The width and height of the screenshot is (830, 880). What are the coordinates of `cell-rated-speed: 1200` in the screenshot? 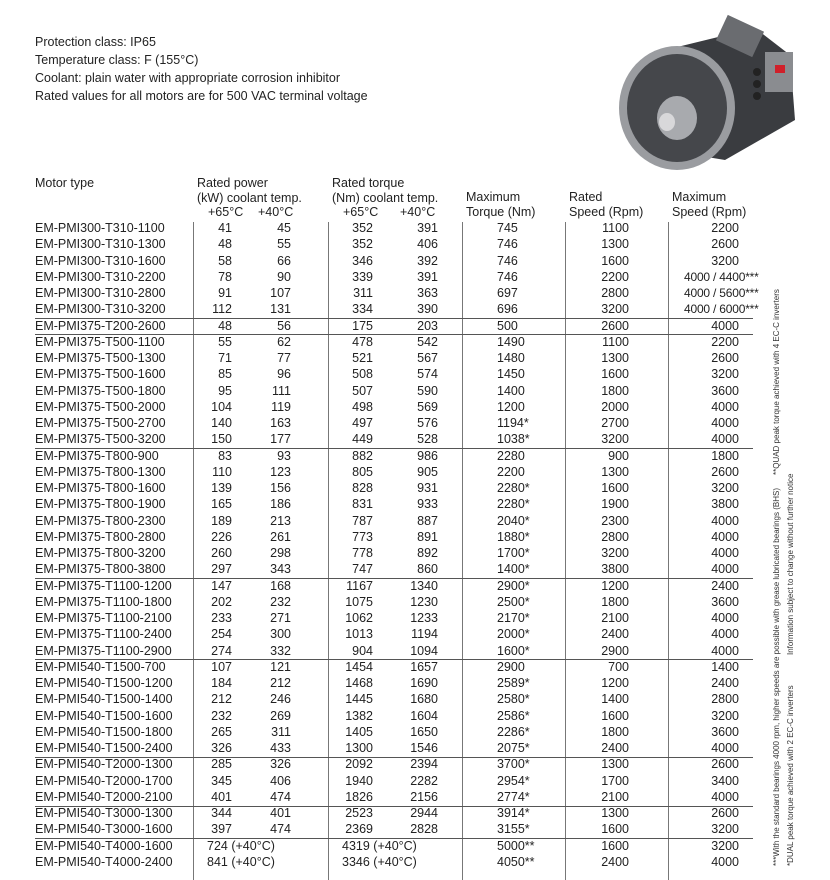 It's located at (615, 683).